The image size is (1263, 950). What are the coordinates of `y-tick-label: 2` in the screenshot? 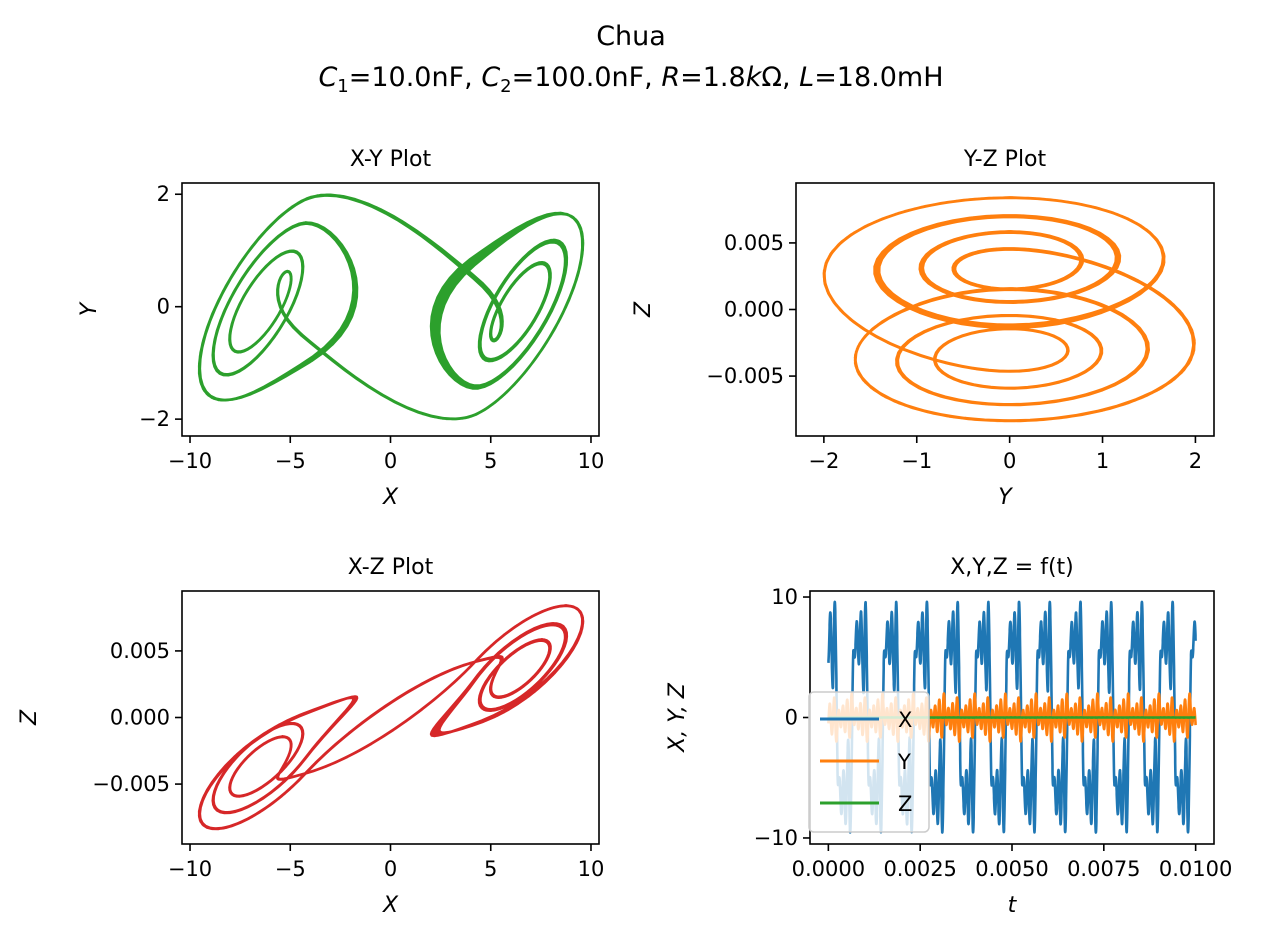 It's located at (163, 194).